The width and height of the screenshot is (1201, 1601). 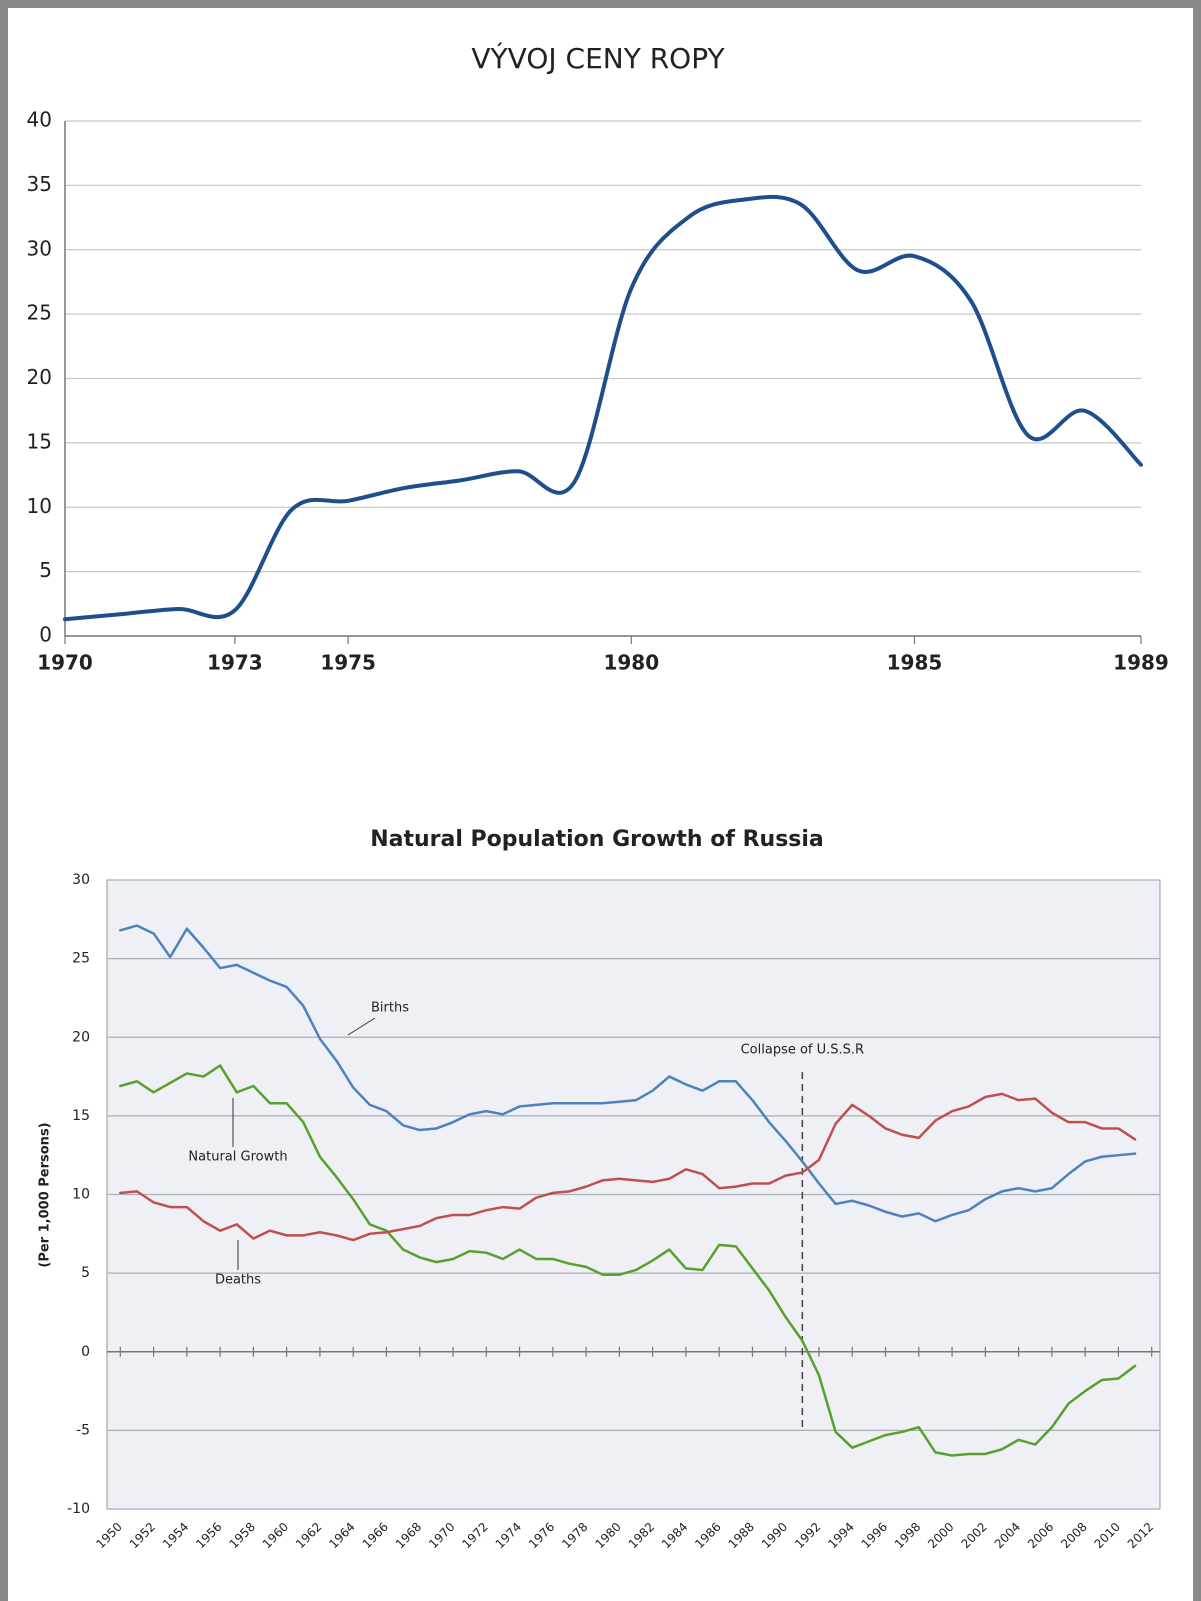 What do you see at coordinates (474, 1535) in the screenshot?
I see `x-tick-label: 1972` at bounding box center [474, 1535].